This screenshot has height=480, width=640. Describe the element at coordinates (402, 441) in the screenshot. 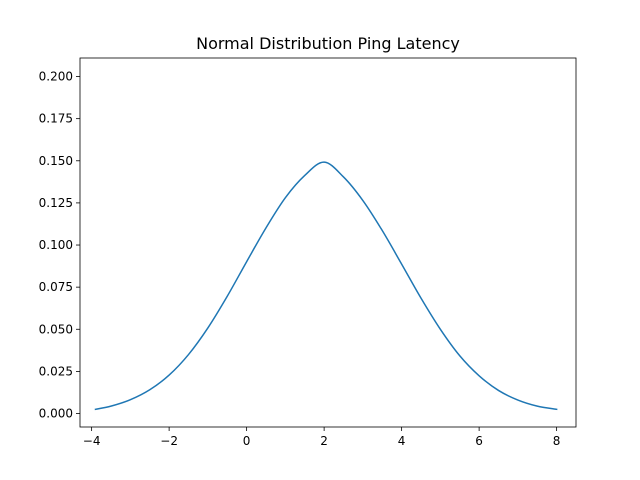

I see `x-tick-label: 4` at that location.